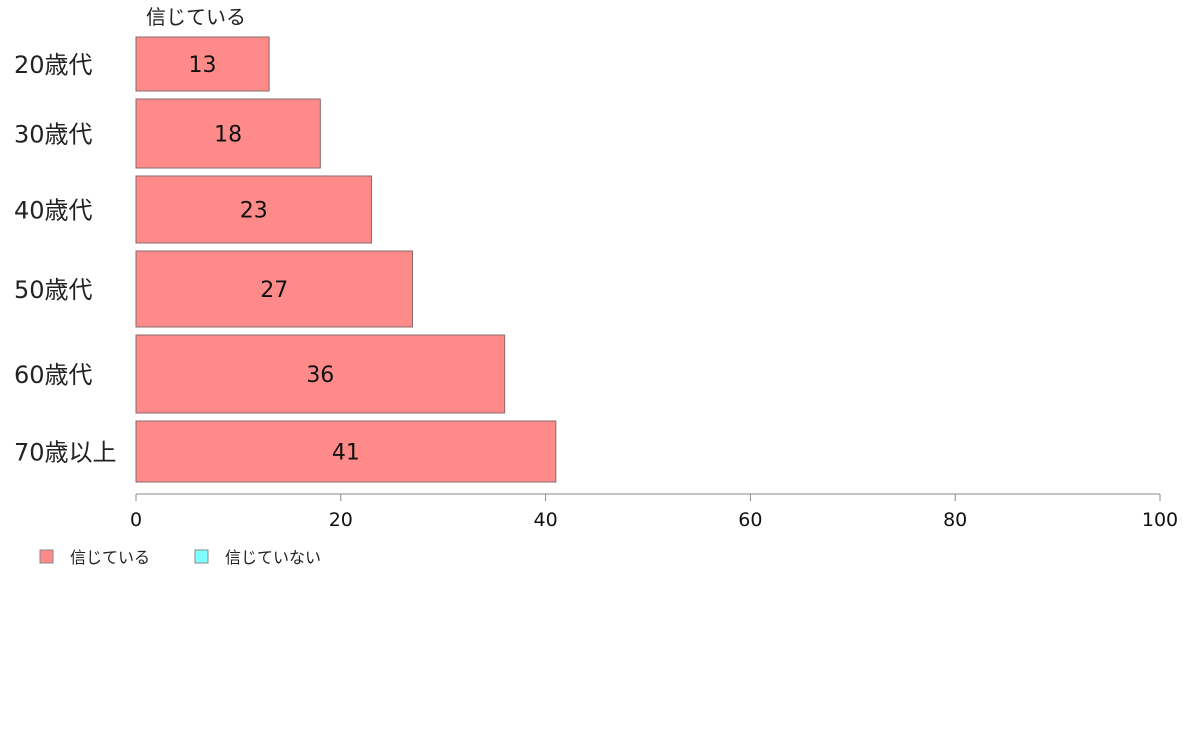  Describe the element at coordinates (53, 65) in the screenshot. I see `category-label-20s: 20歳代` at that location.